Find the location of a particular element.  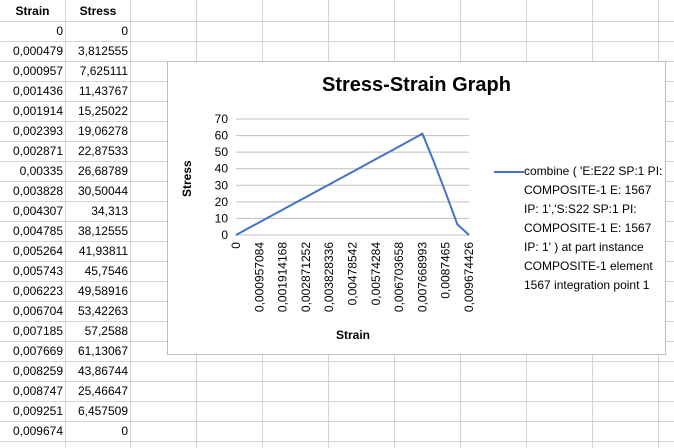

cell-stress: 22,87533 is located at coordinates (102, 151).